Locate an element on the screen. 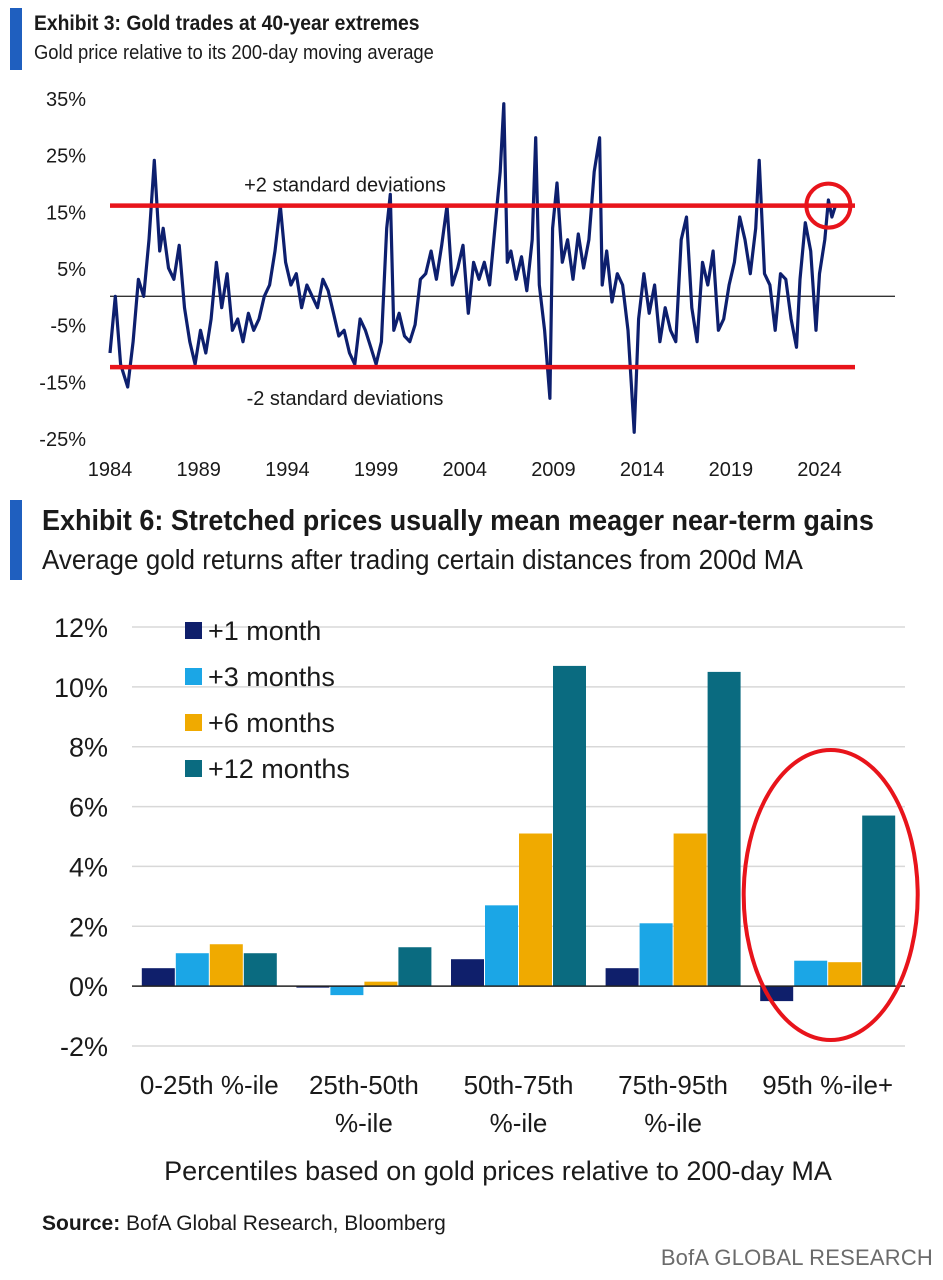  x-tick-label: 1984 is located at coordinates (110, 470).